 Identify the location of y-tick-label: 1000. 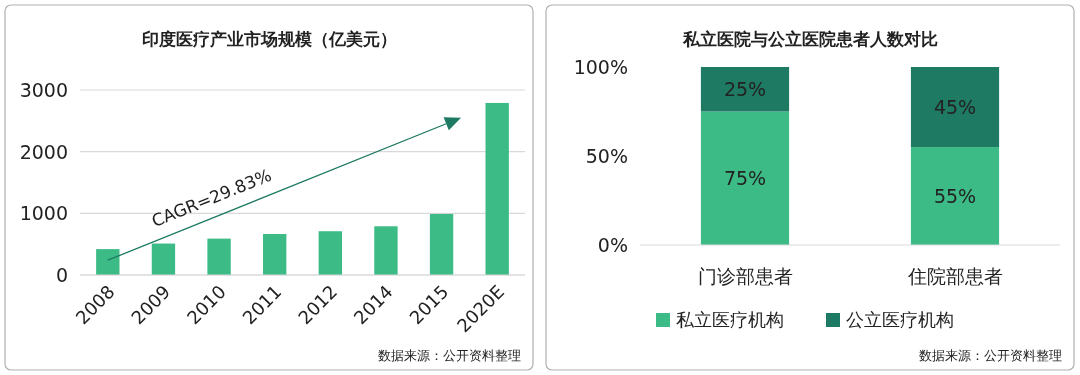
(43, 213).